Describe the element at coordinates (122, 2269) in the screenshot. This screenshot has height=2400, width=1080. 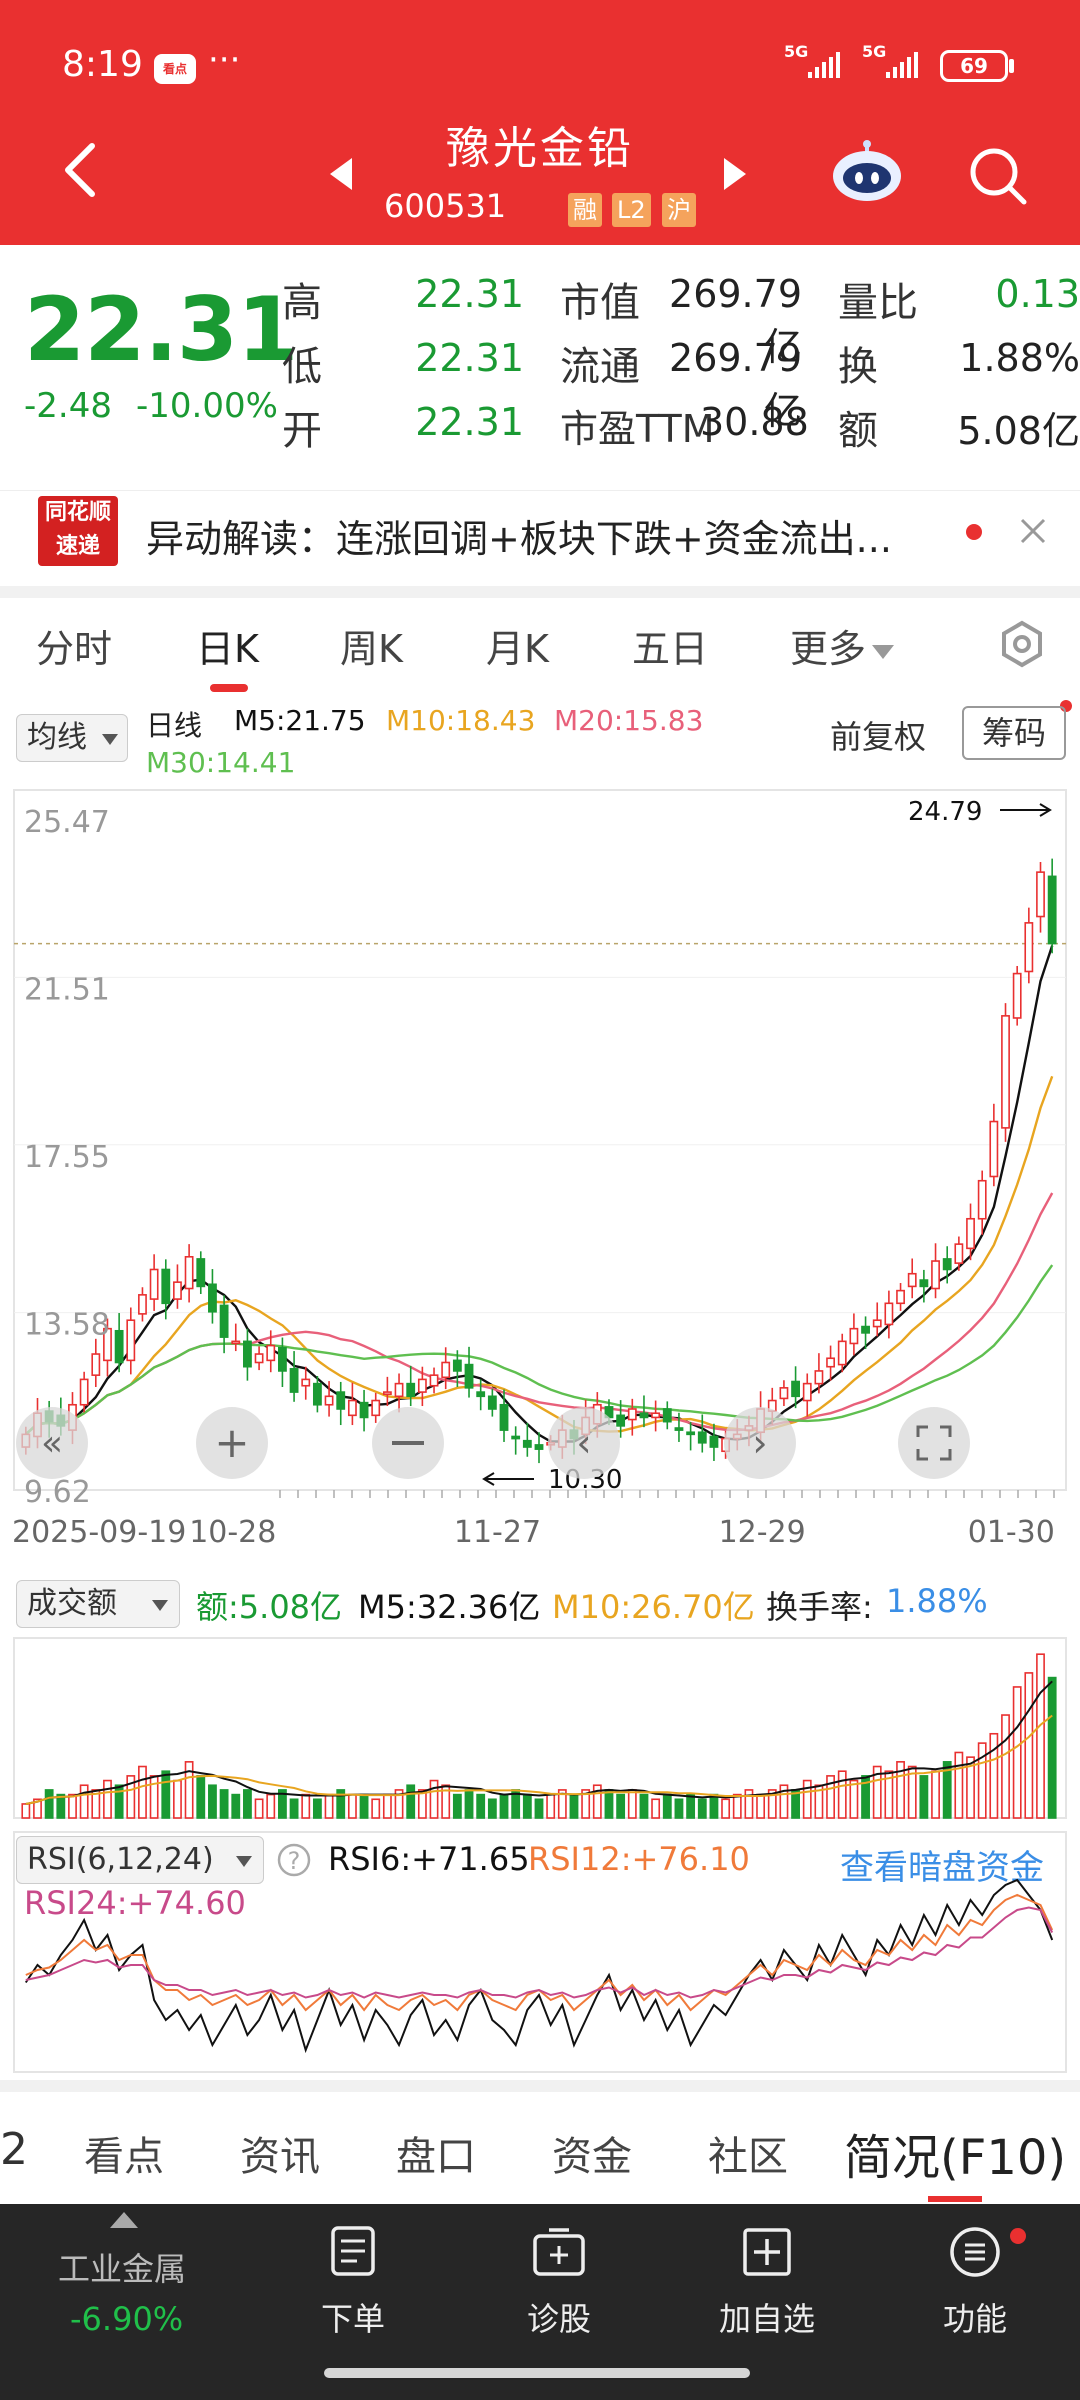
I see `sector-name: 工业金属` at that location.